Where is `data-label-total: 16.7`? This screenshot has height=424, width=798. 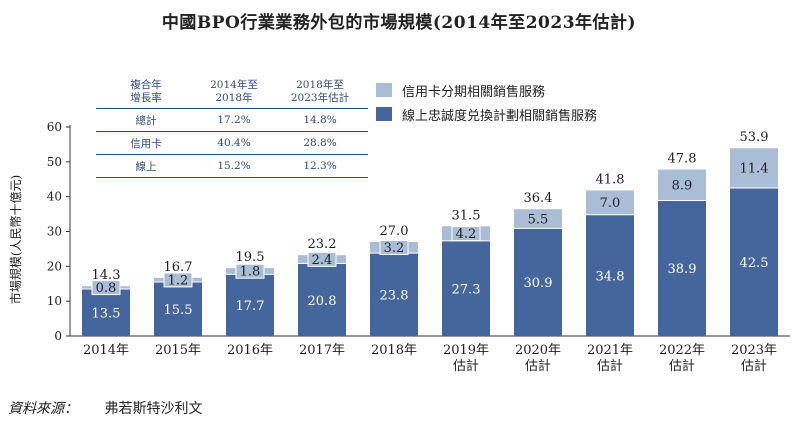
data-label-total: 16.7 is located at coordinates (178, 267).